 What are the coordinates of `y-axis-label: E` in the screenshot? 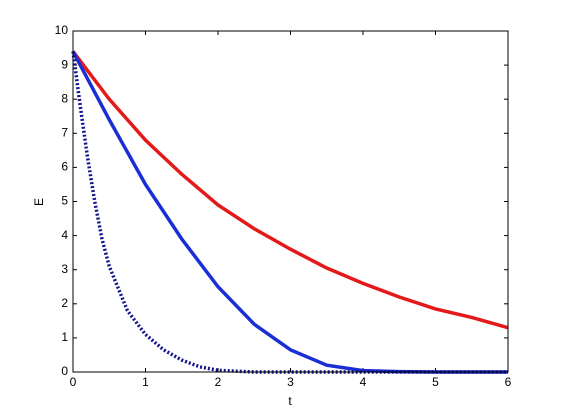 It's located at (39, 202).